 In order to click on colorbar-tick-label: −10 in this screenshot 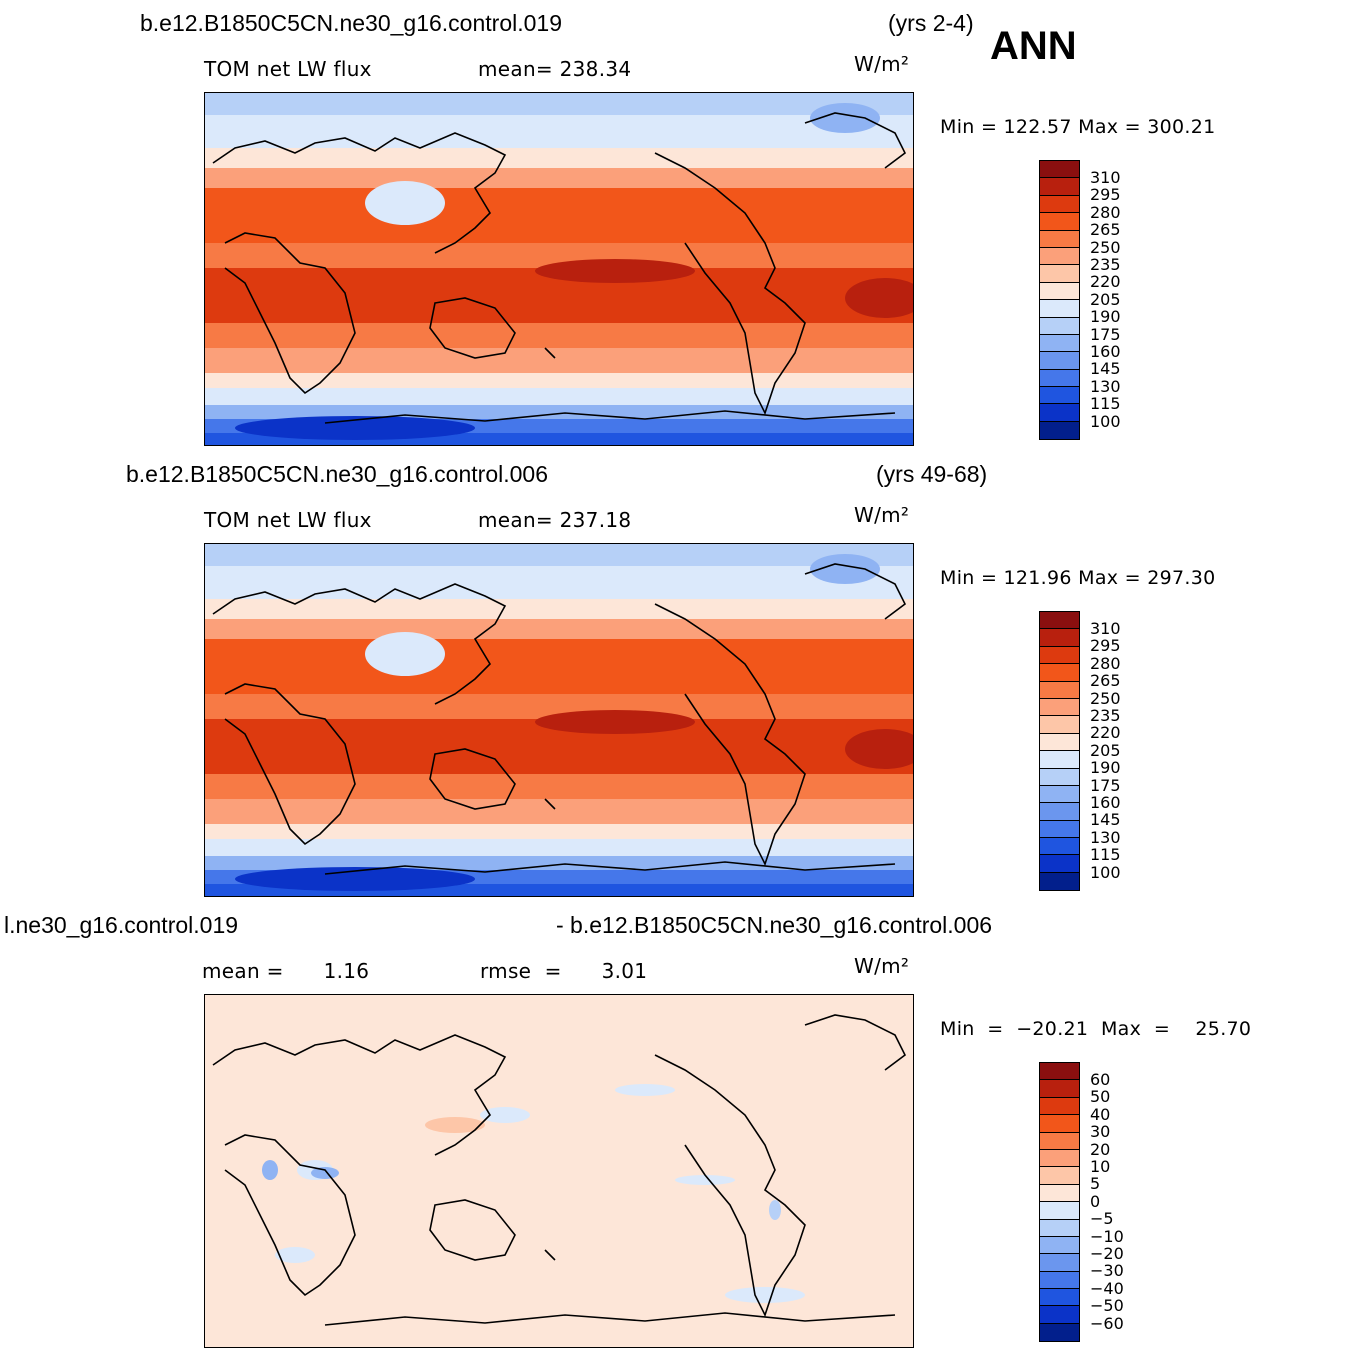, I will do `click(1107, 1236)`.